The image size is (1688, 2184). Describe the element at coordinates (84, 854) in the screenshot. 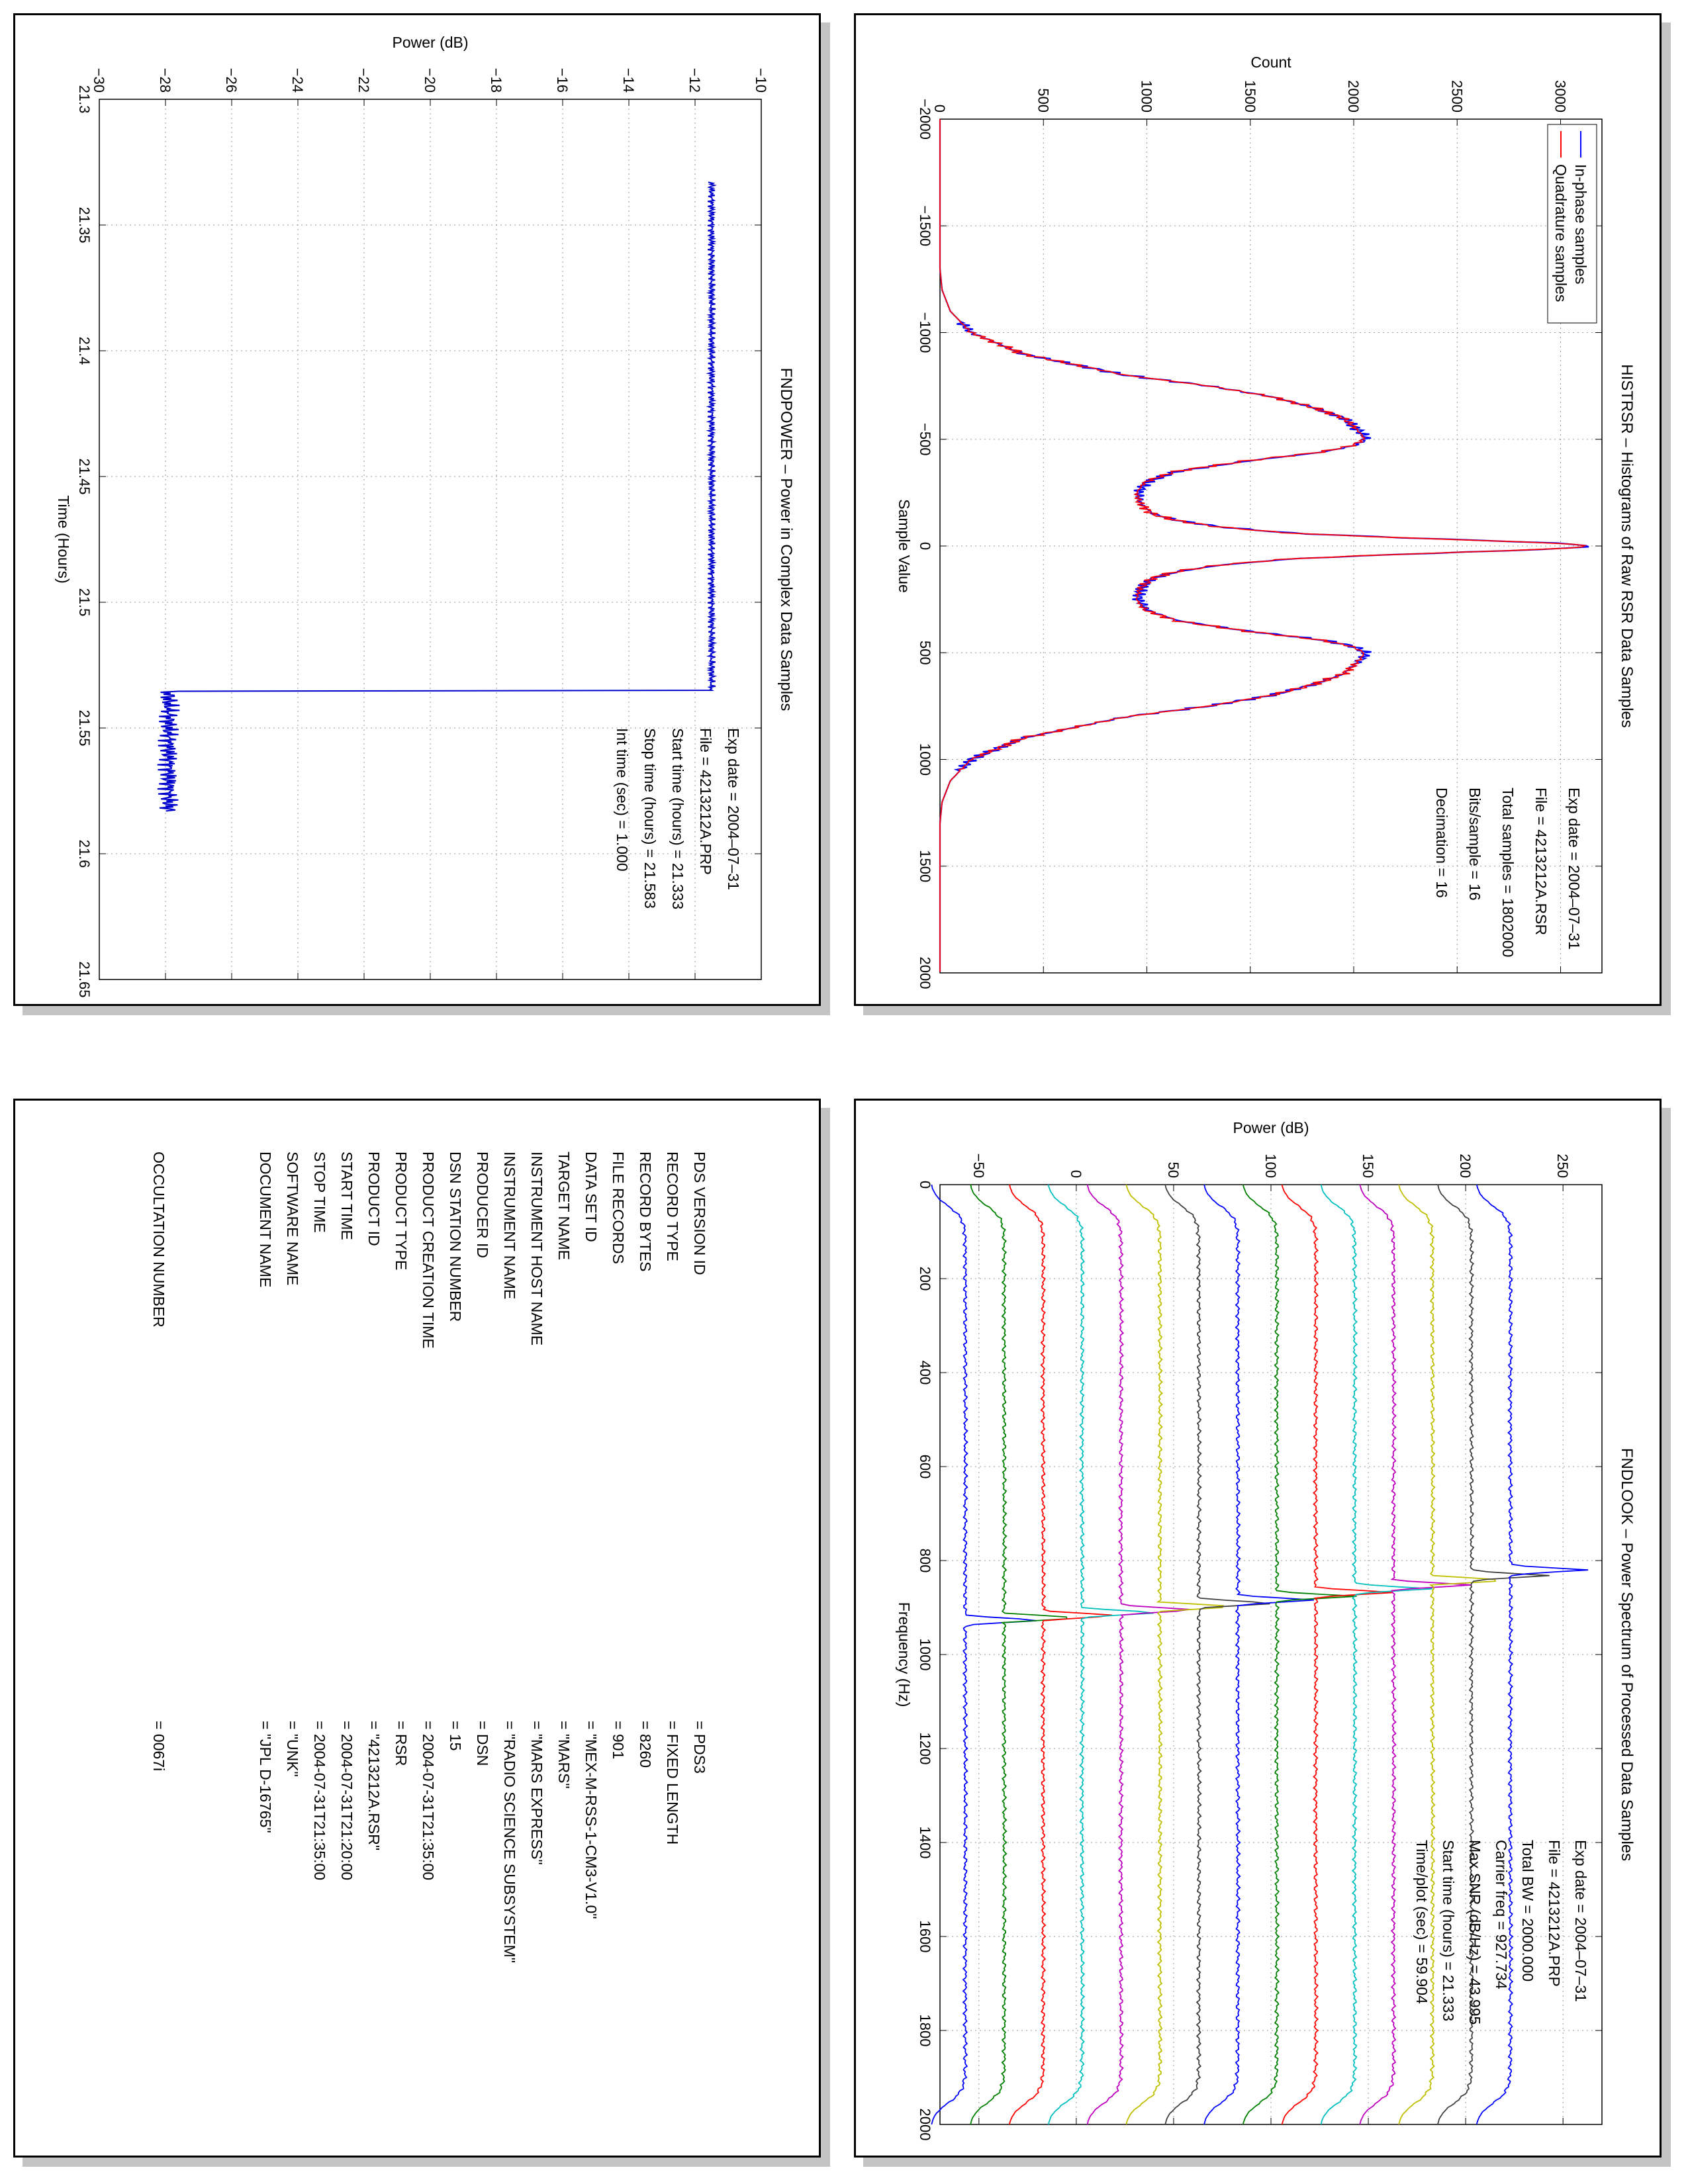

I see `x-tick-label: 21.6` at that location.